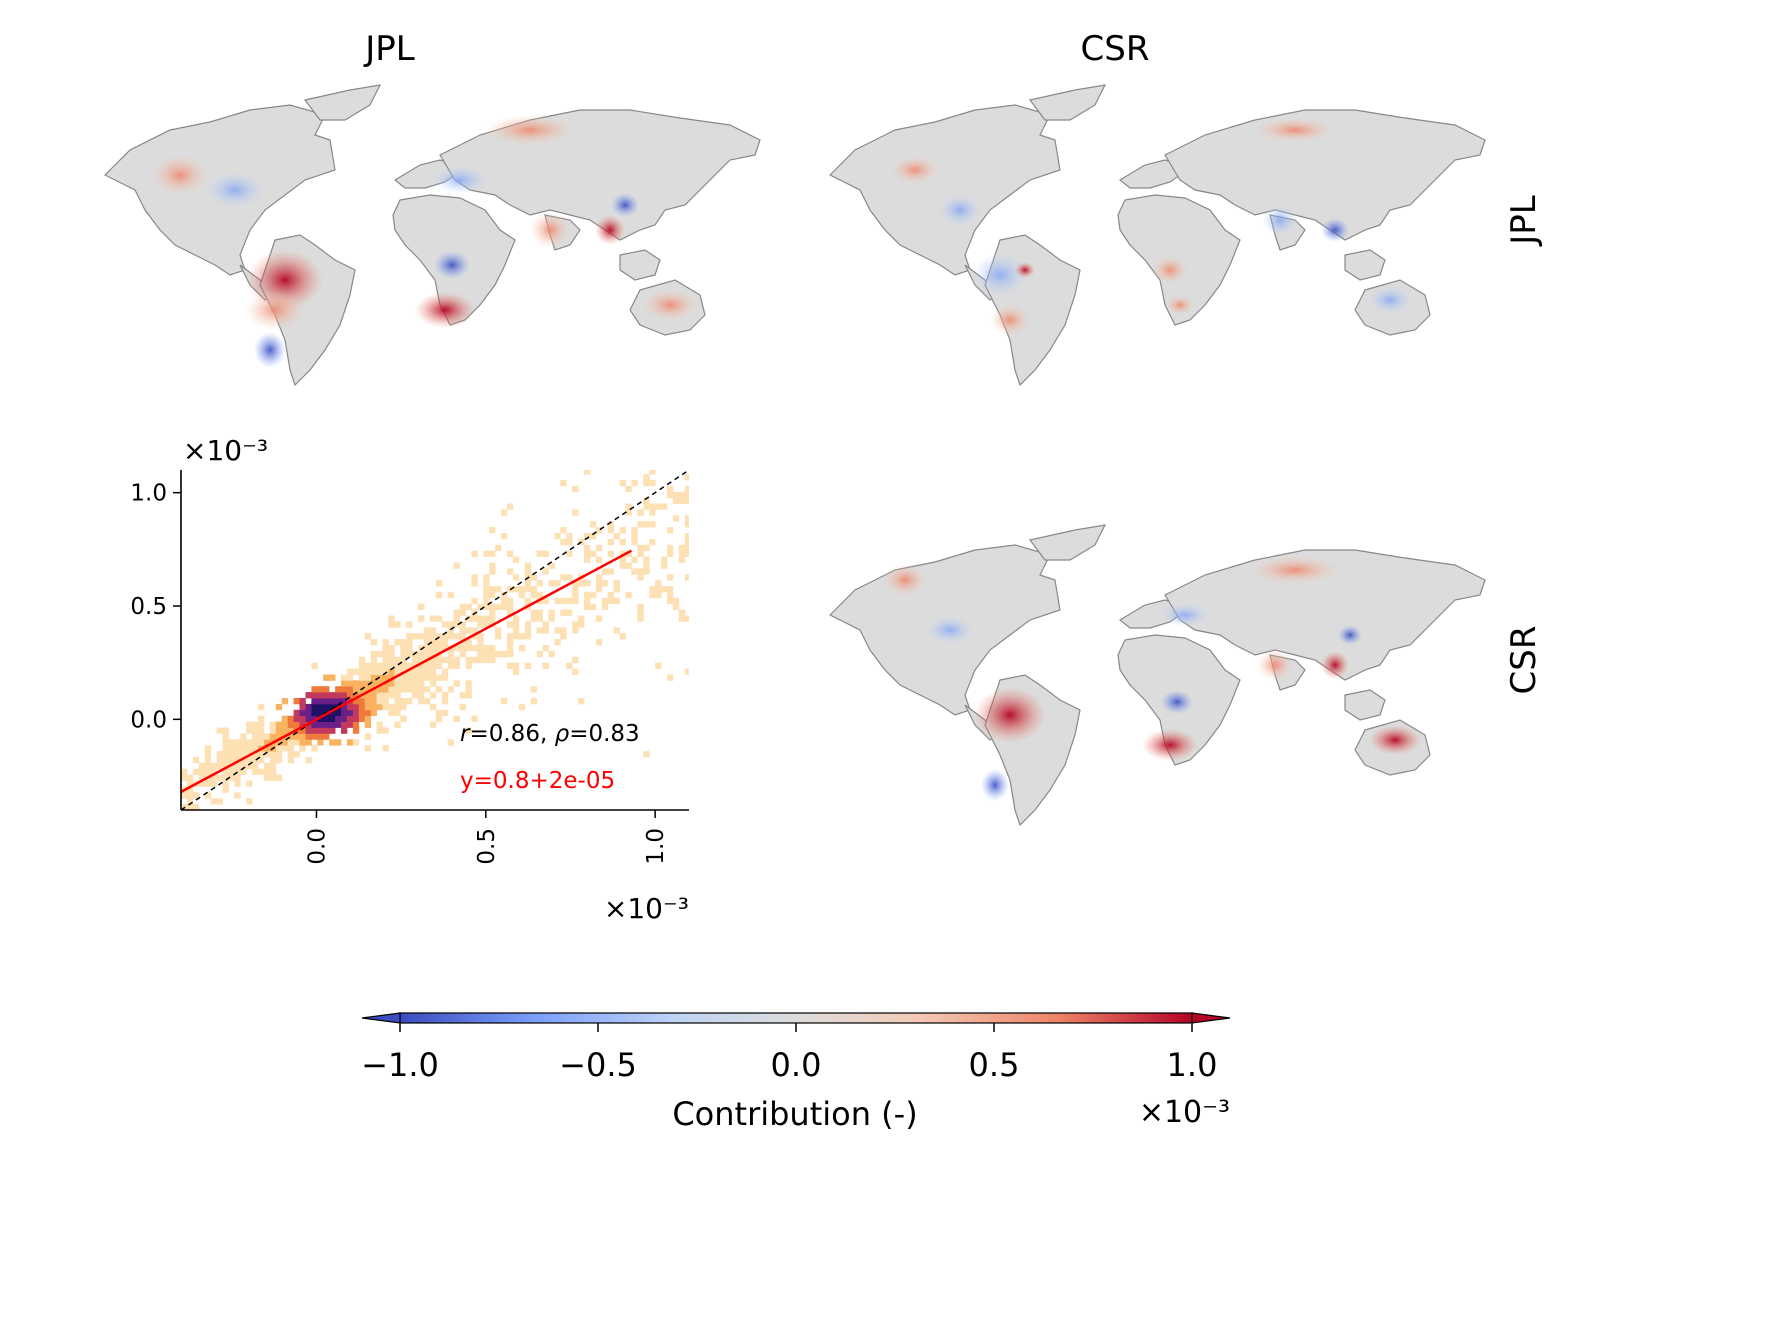 This screenshot has height=1321, width=1783. What do you see at coordinates (1184, 1112) in the screenshot?
I see `colorbar-multiplier: ×10⁻³` at bounding box center [1184, 1112].